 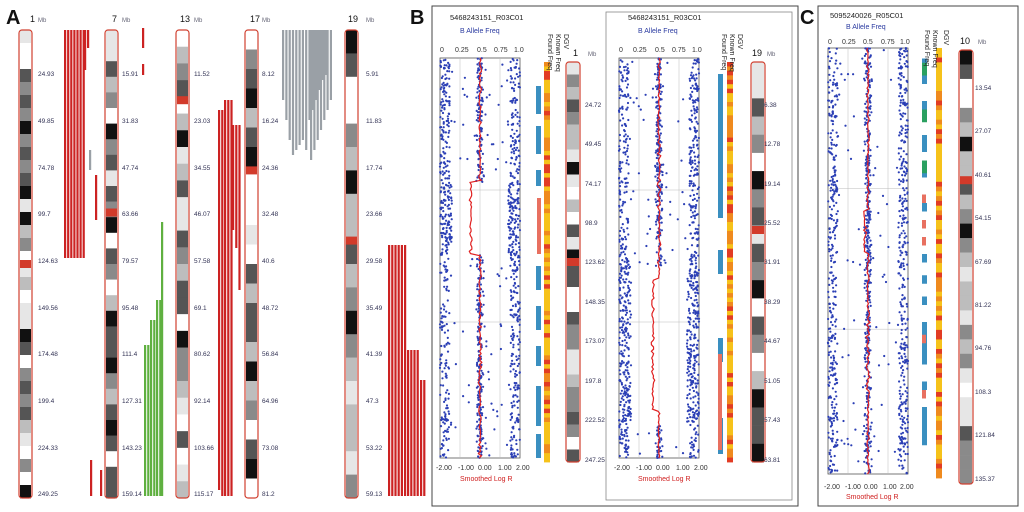 What do you see at coordinates (772, 144) in the screenshot?
I see `b2-mb-tick: 12.78` at bounding box center [772, 144].